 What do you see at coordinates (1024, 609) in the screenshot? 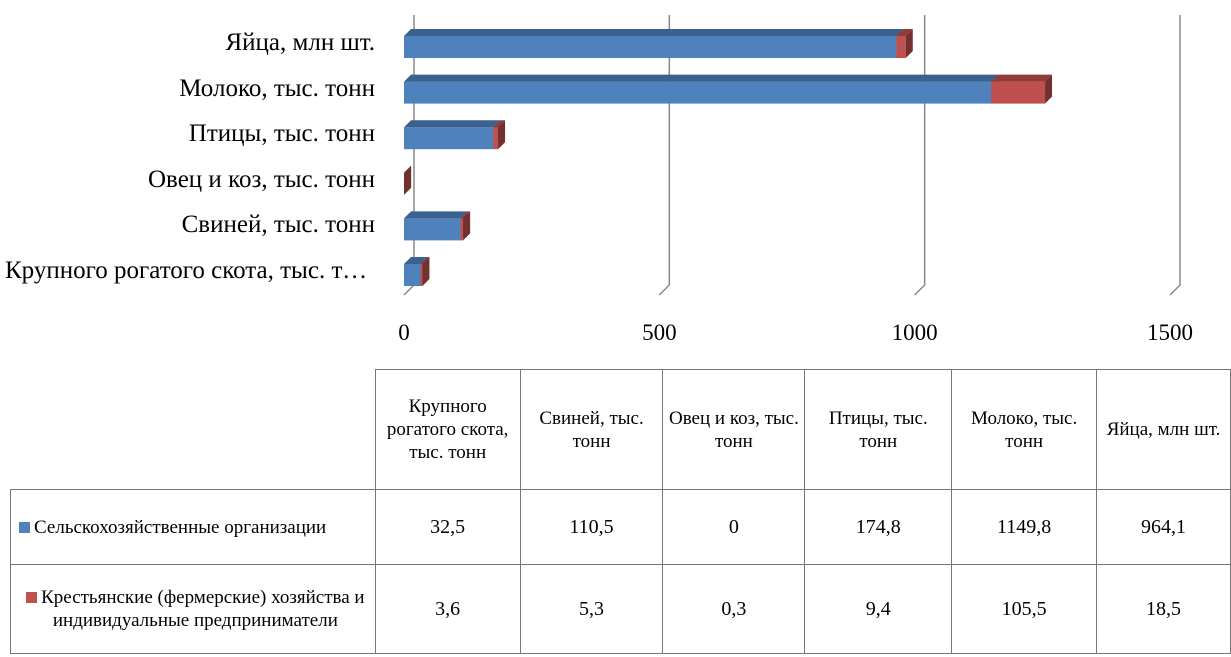
I see `value-cell: 105,5` at bounding box center [1024, 609].